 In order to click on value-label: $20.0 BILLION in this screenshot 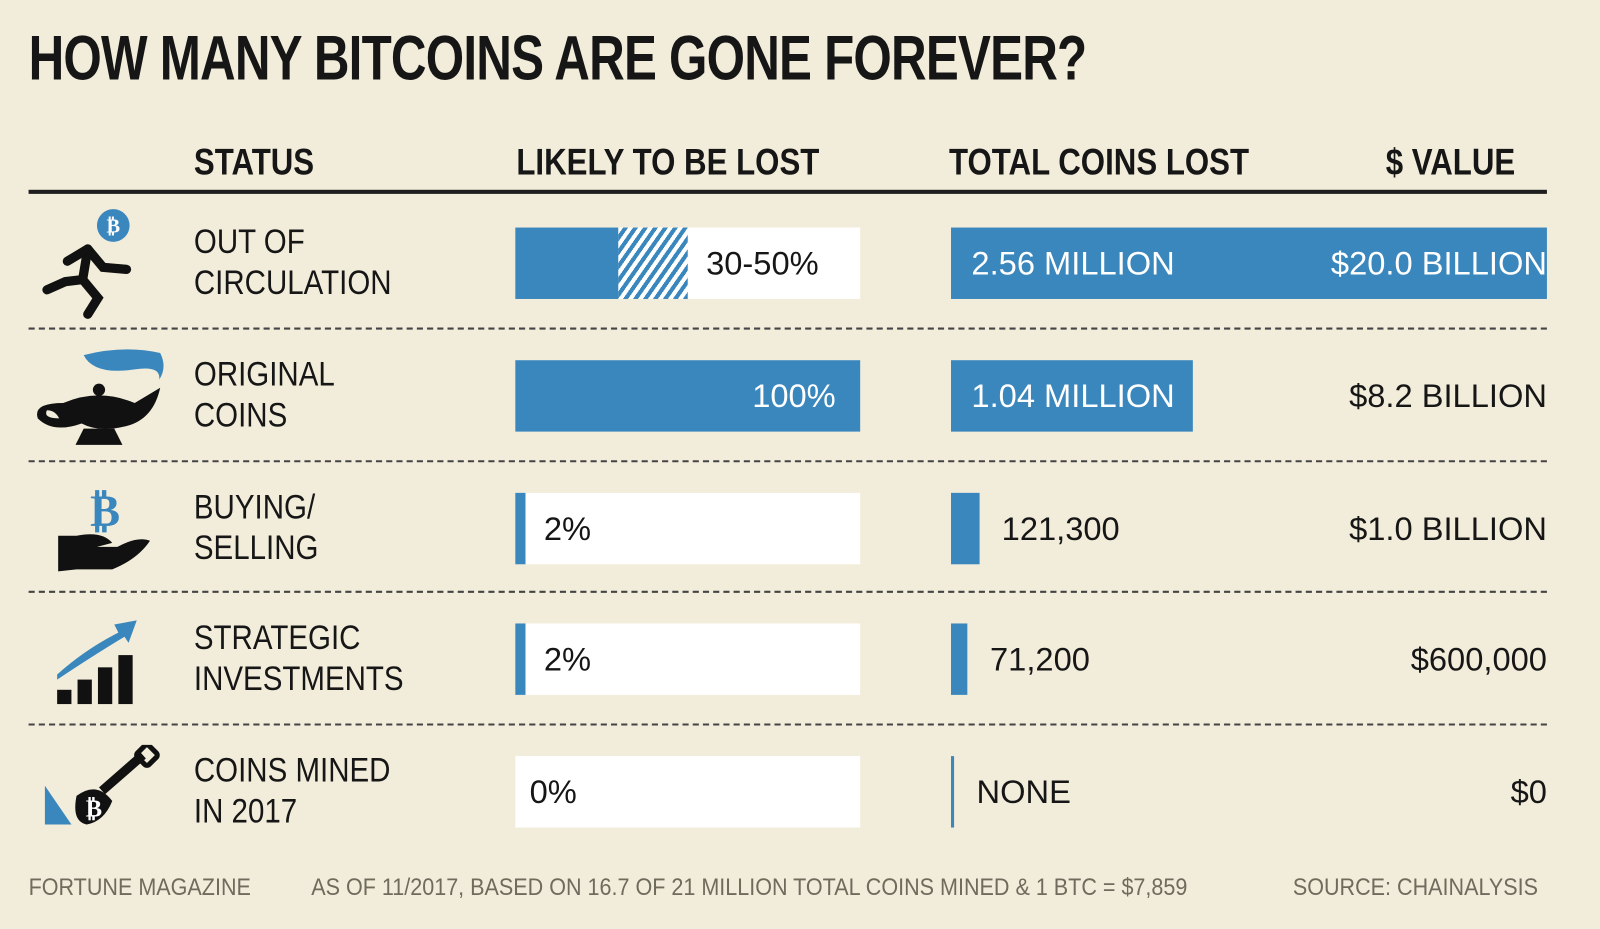, I will do `click(1438, 263)`.